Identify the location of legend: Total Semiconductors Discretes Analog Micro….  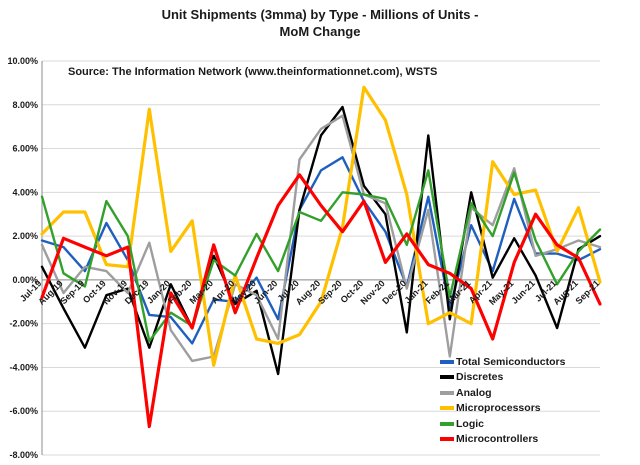
(503, 400).